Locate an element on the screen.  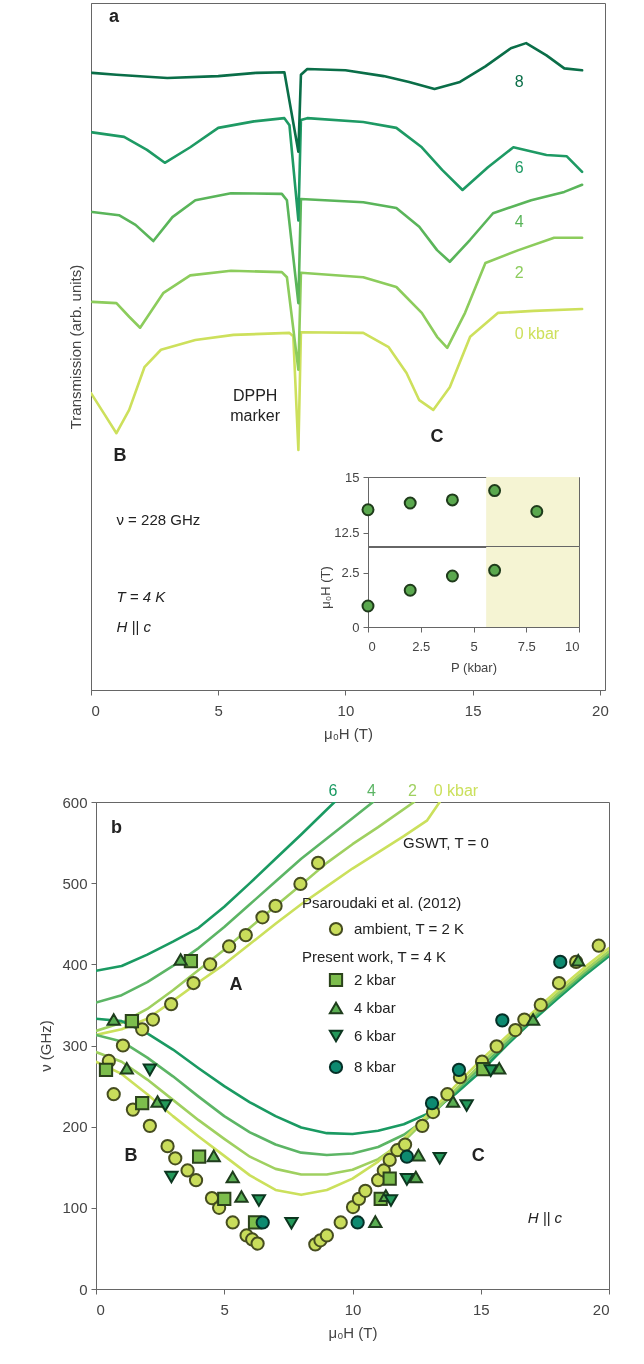
annotation: DPPH marker is located at coordinates (255, 405).